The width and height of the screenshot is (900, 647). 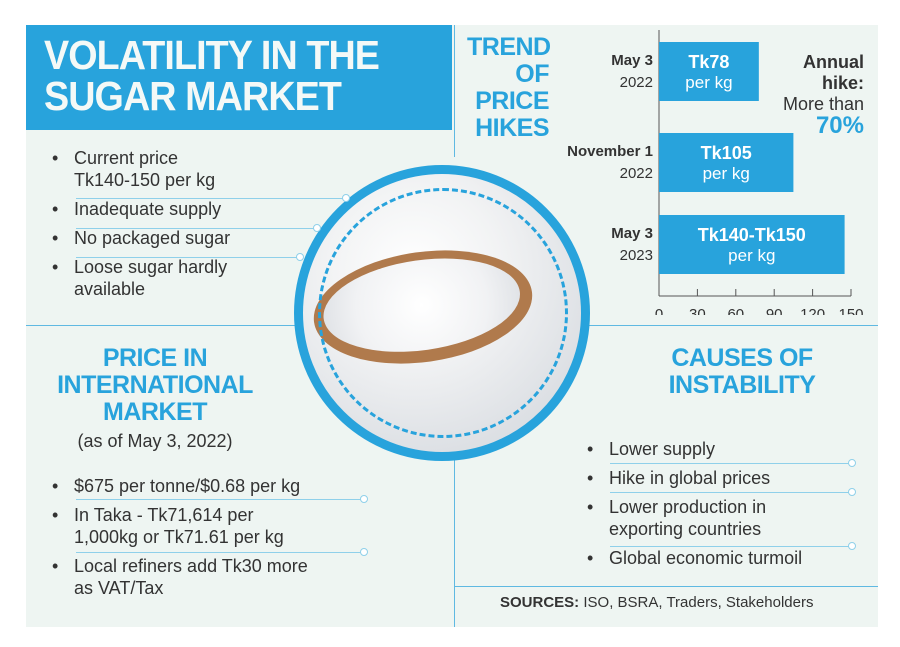 I want to click on list-item: Global economic turmoil, so click(x=725, y=558).